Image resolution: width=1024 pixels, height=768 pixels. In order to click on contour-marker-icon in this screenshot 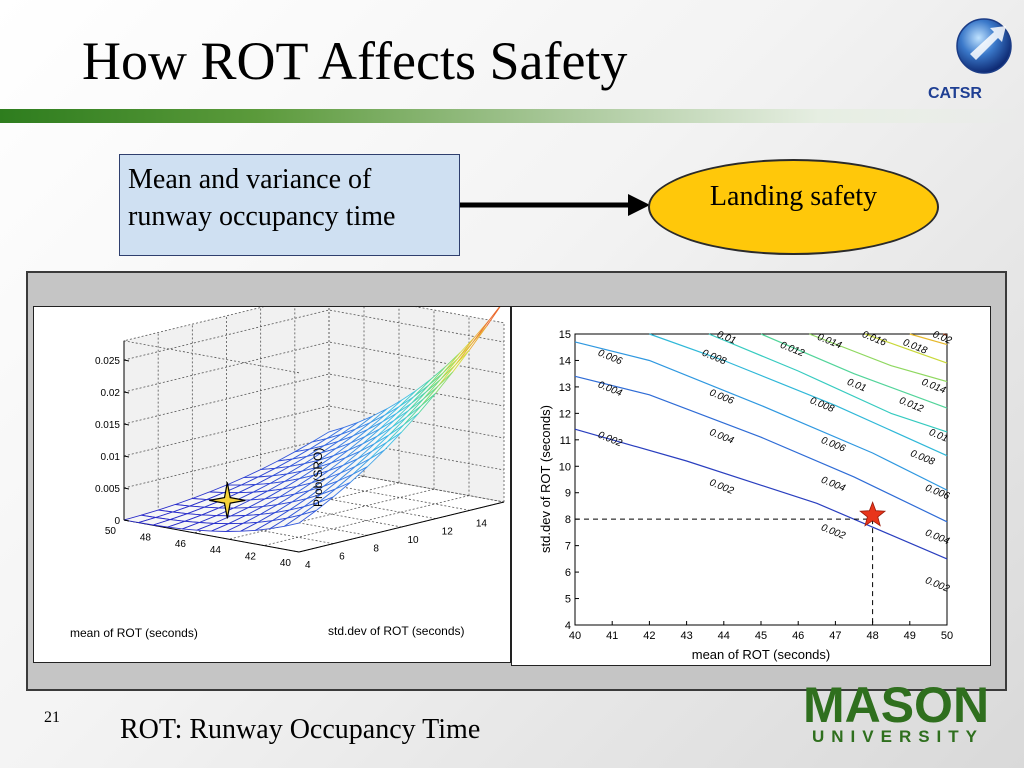, I will do `click(873, 514)`.